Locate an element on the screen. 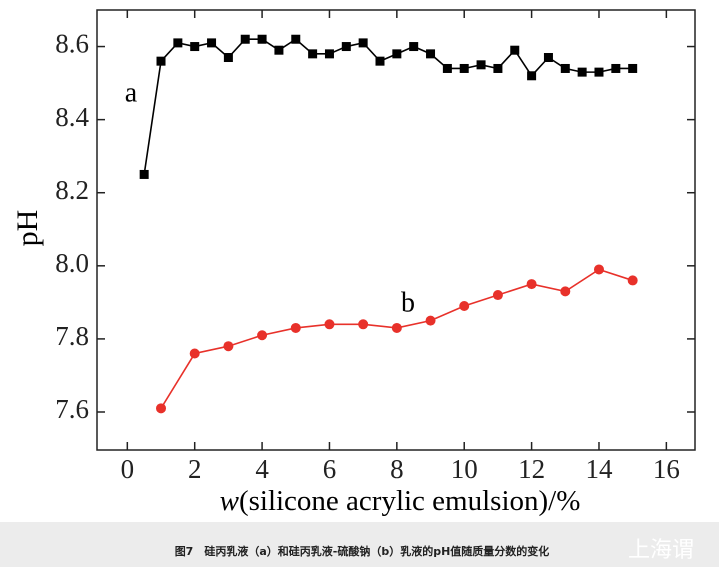 Image resolution: width=719 pixels, height=567 pixels. x-tick-label: 12 is located at coordinates (531, 469).